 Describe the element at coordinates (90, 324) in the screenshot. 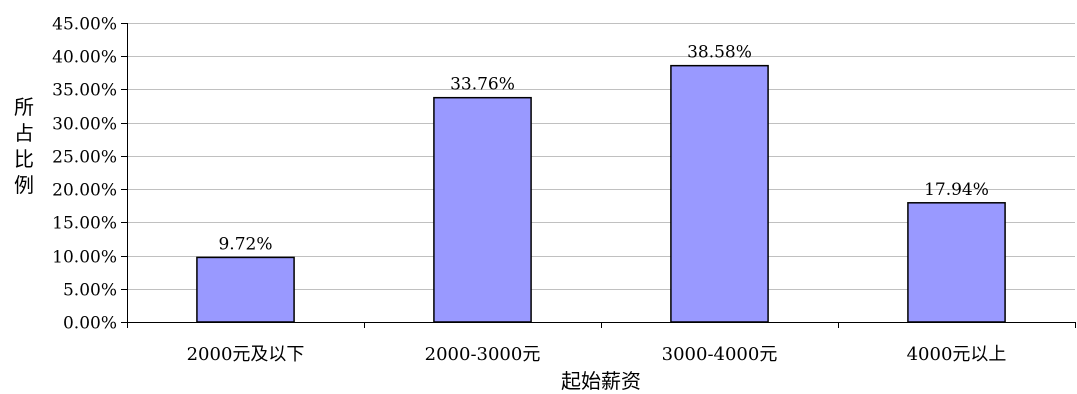

I see `y-tick-label: 0.00%` at that location.